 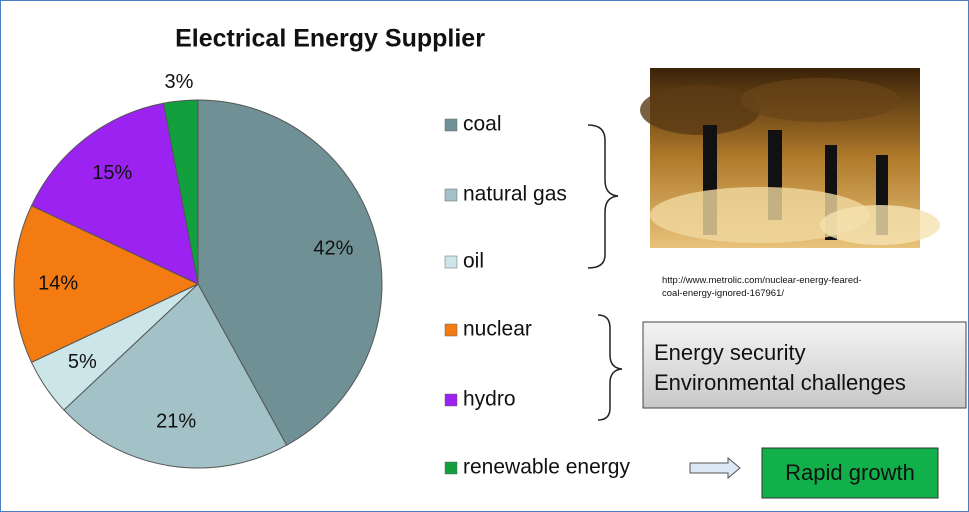 What do you see at coordinates (482, 124) in the screenshot?
I see `legend-label: coal` at bounding box center [482, 124].